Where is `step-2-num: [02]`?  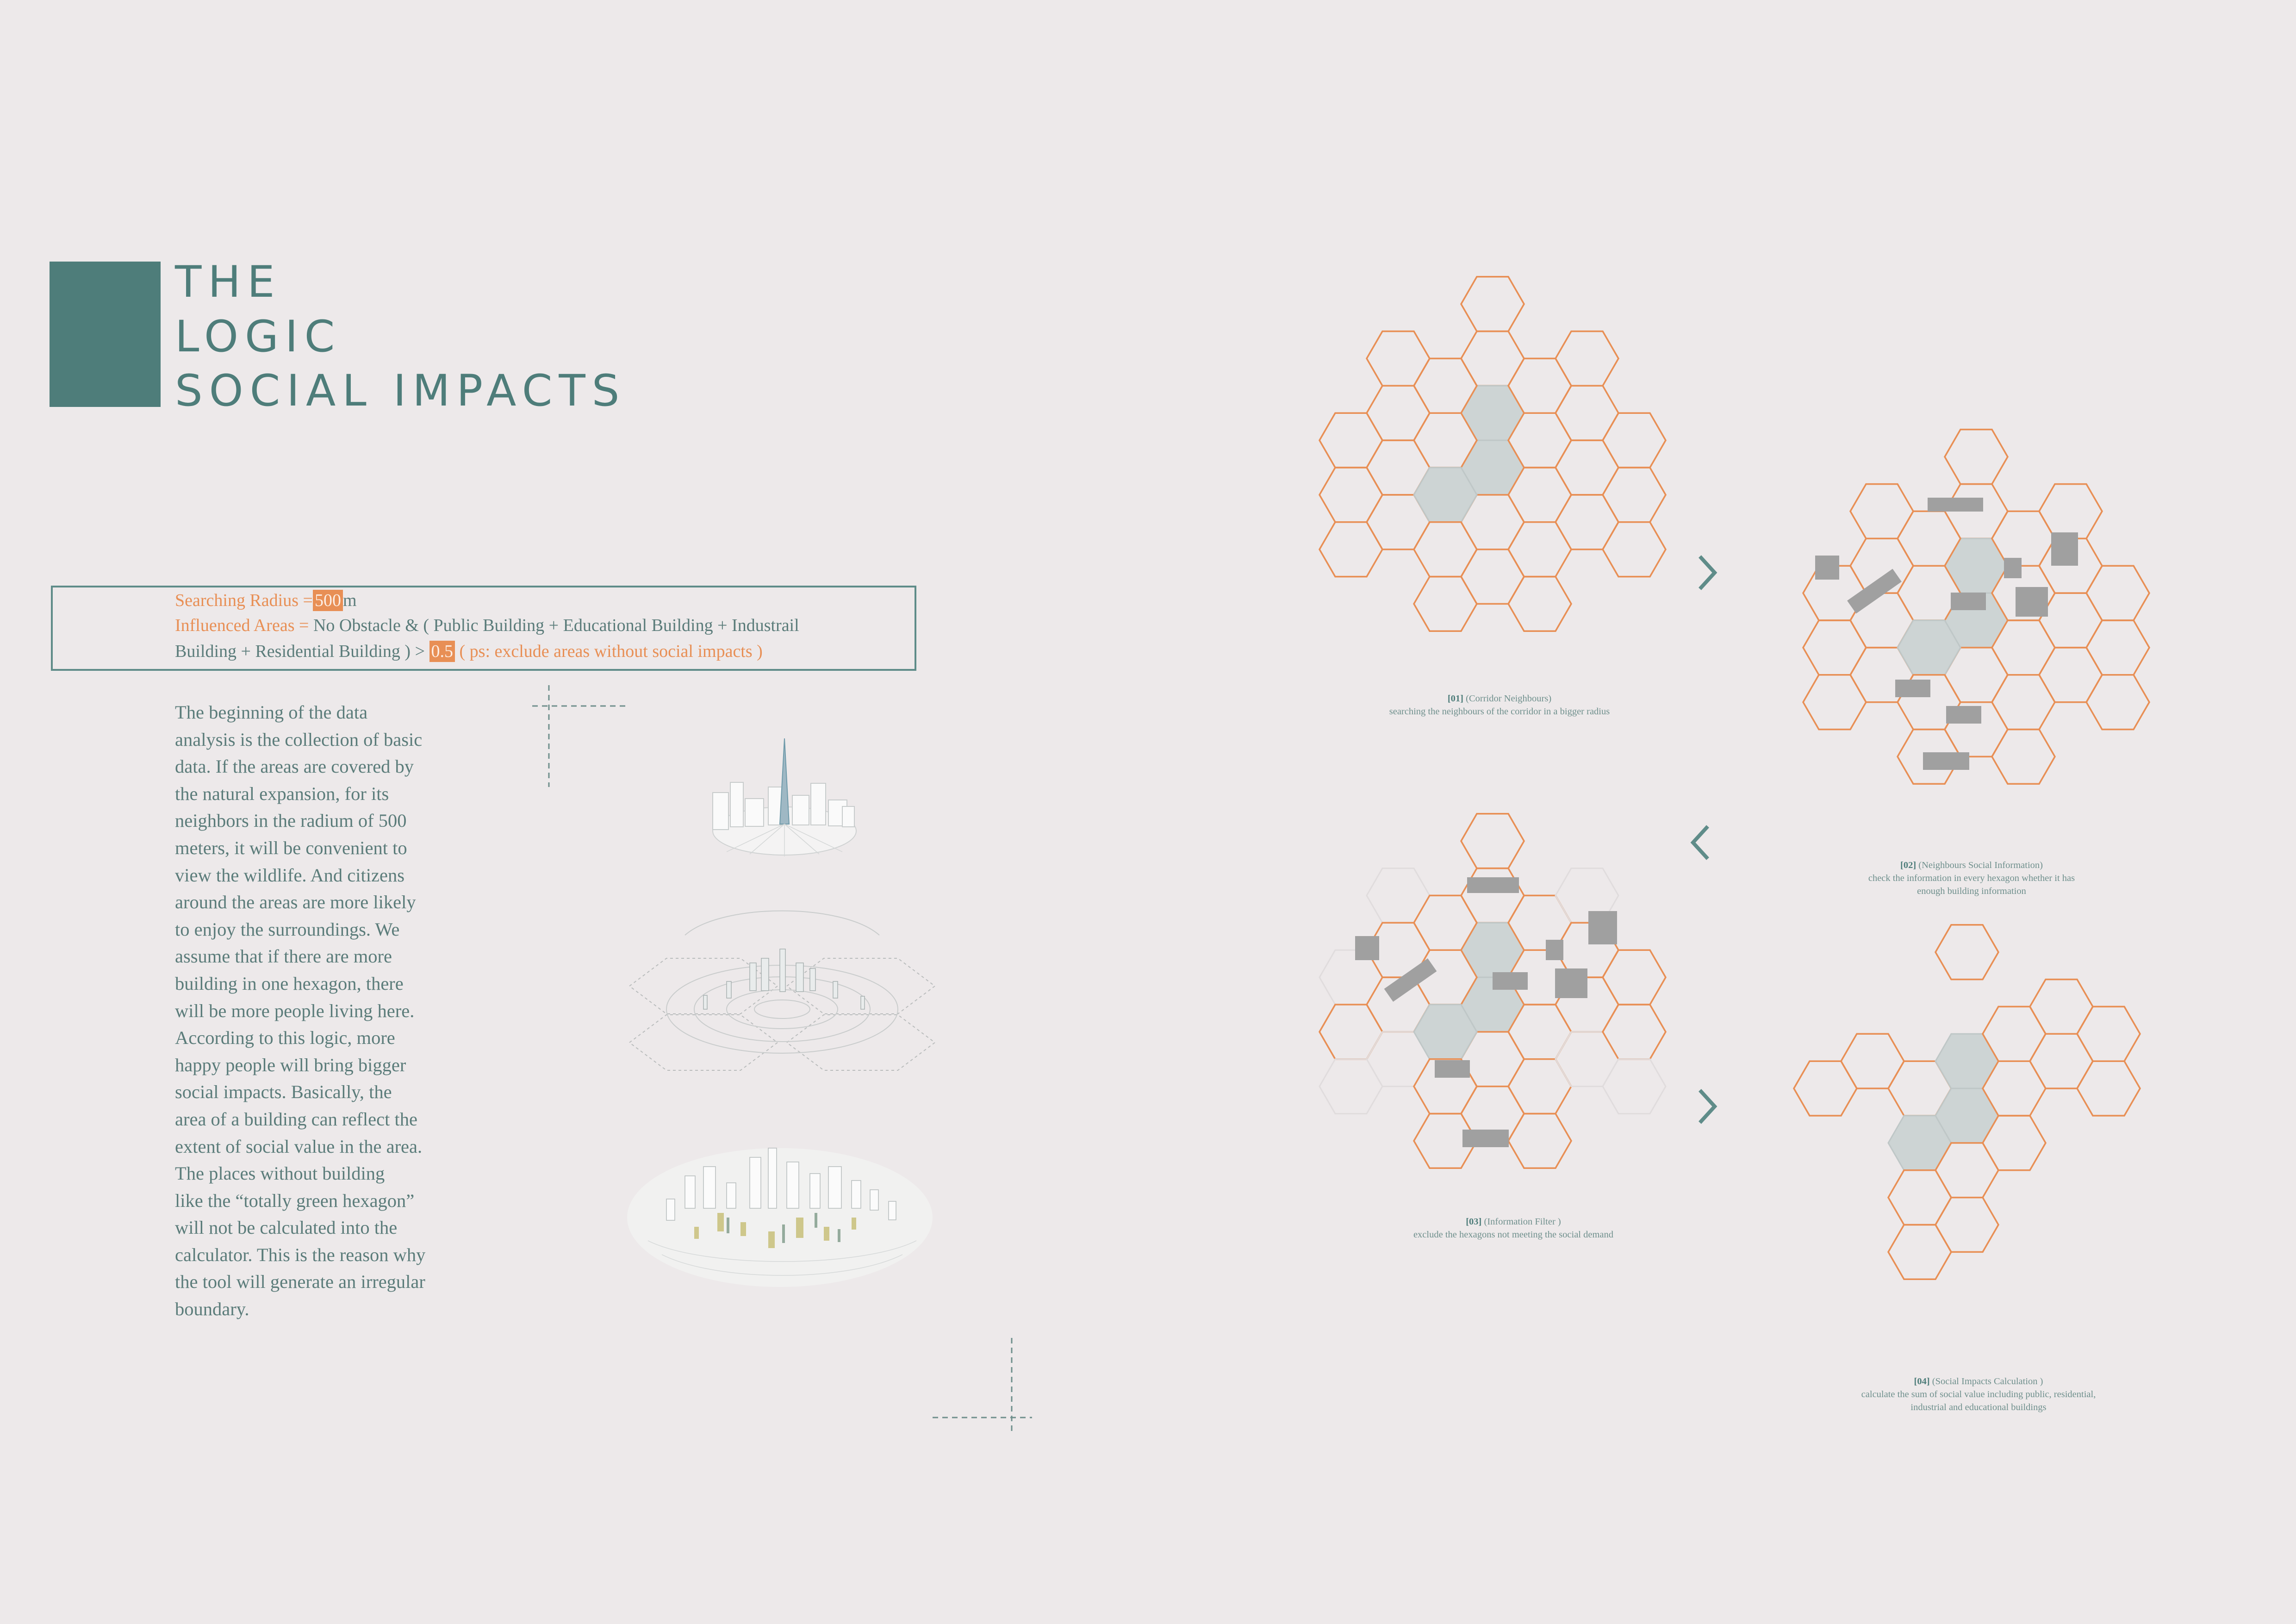
step-2-num: [02] is located at coordinates (1908, 865).